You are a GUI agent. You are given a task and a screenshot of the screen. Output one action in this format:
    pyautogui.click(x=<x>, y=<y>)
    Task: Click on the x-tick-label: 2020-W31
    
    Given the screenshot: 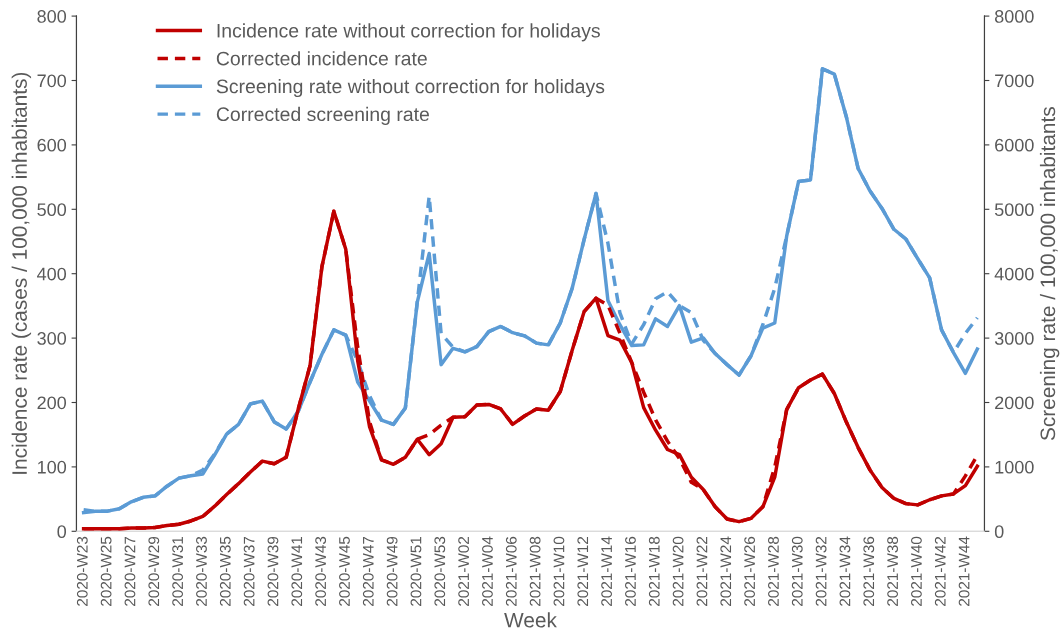 What is the action you would take?
    pyautogui.click(x=178, y=571)
    